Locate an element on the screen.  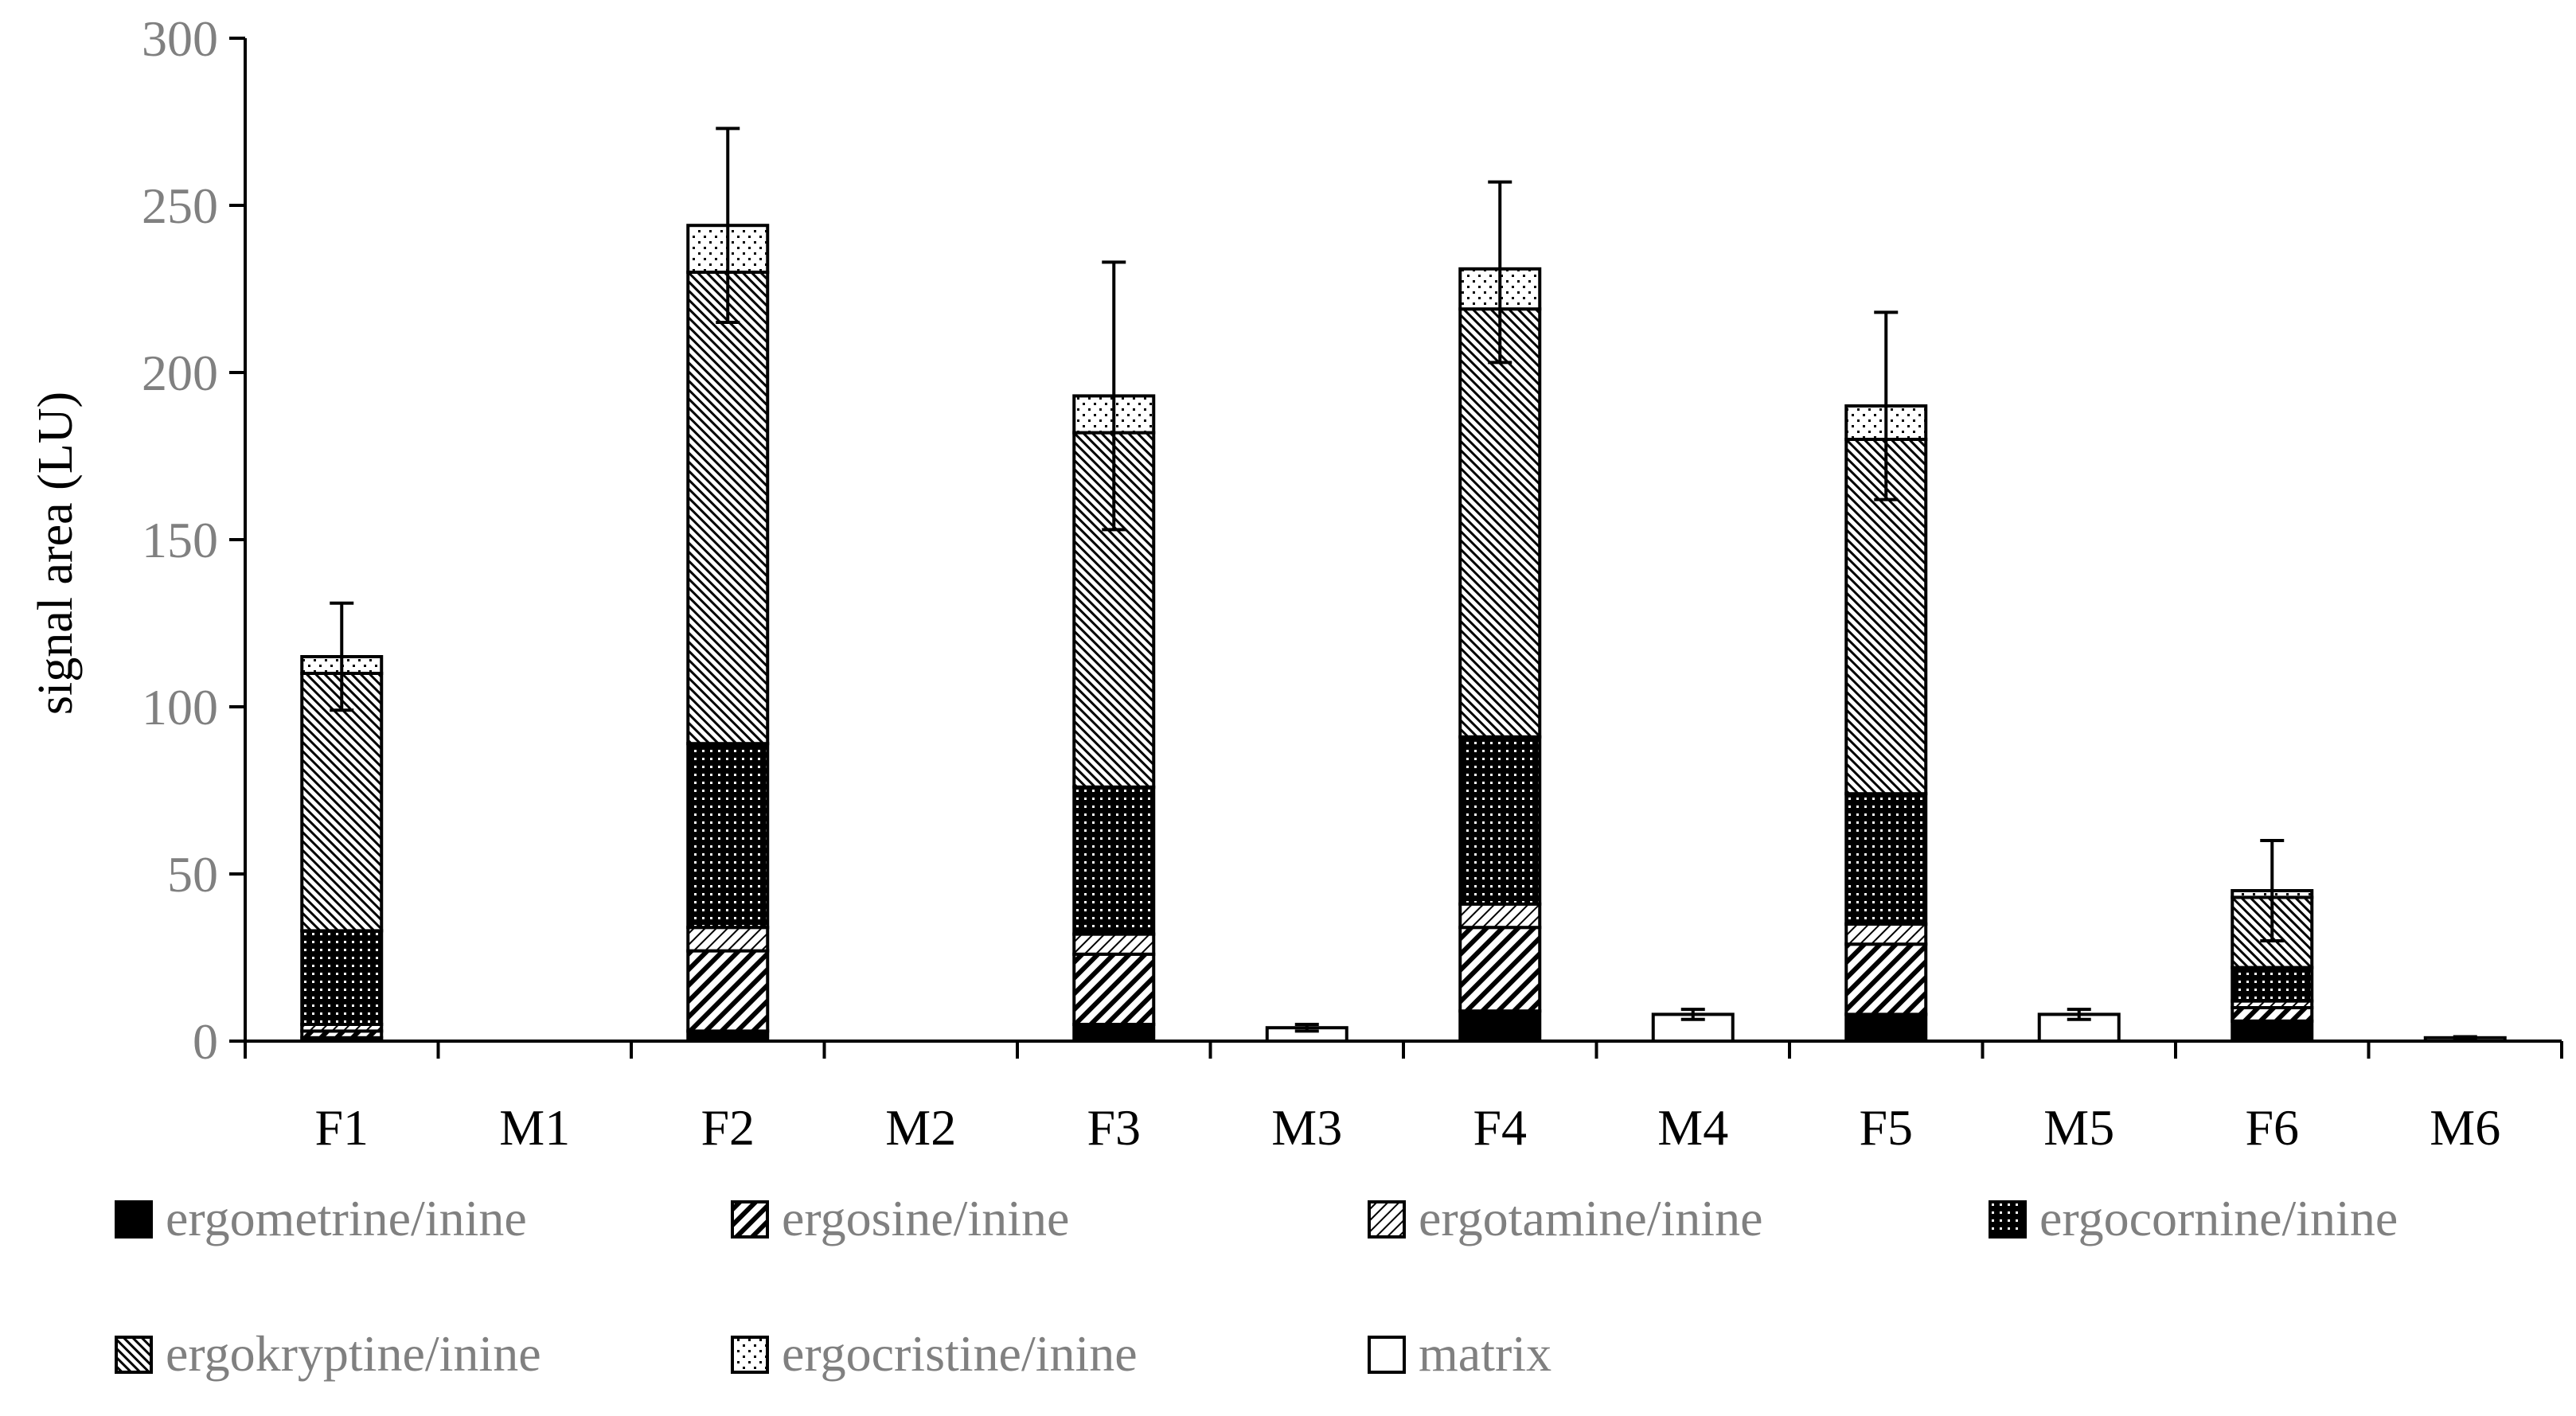
legend-swatch-ergocristine-inine is located at coordinates (750, 1355).